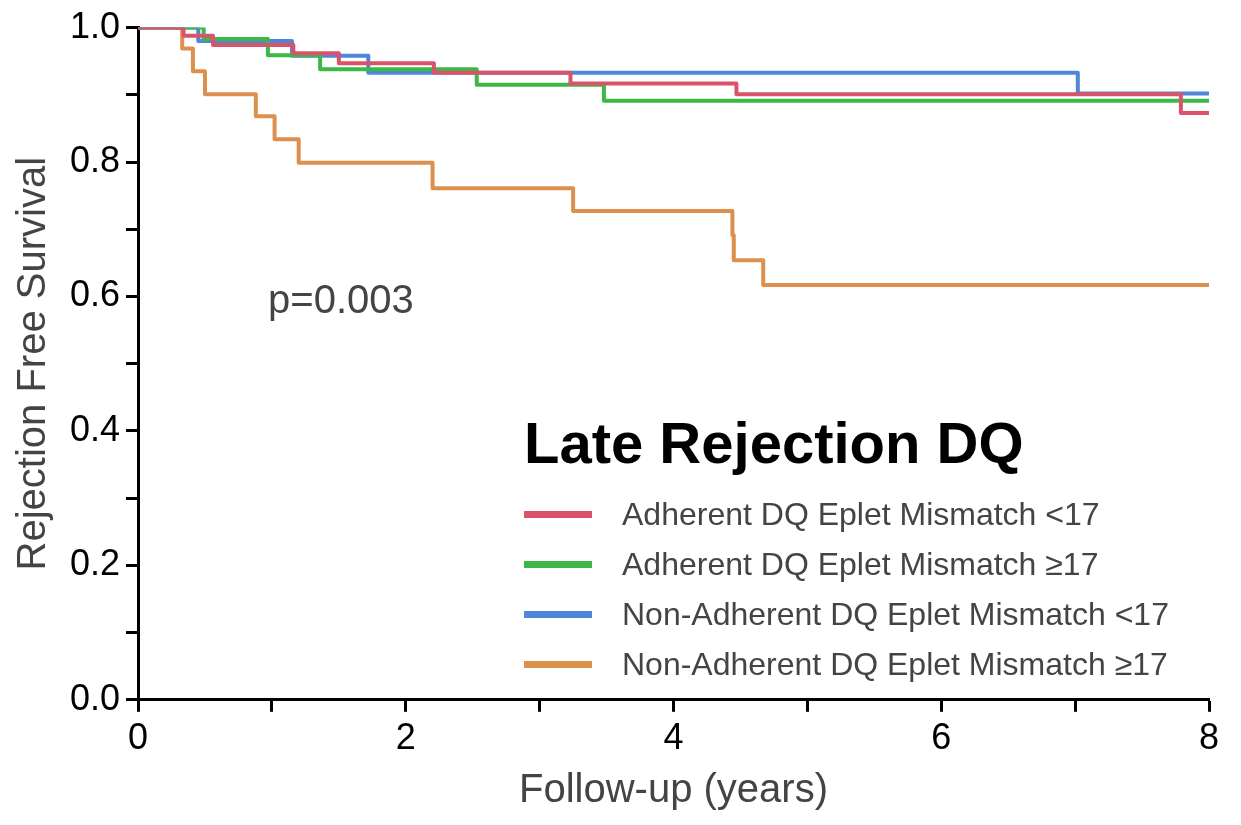  I want to click on x-tick-label: 2, so click(405, 737).